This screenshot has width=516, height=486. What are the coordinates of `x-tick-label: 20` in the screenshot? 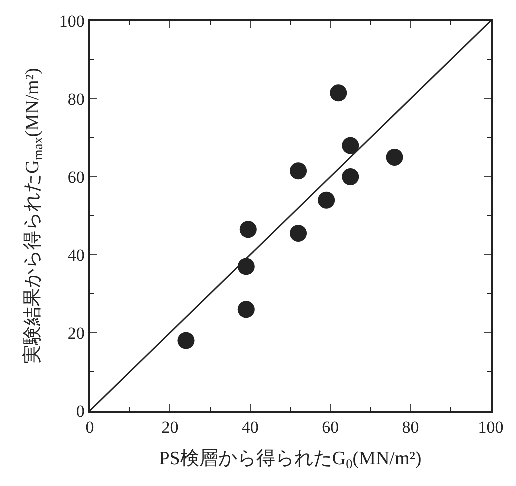 It's located at (170, 428).